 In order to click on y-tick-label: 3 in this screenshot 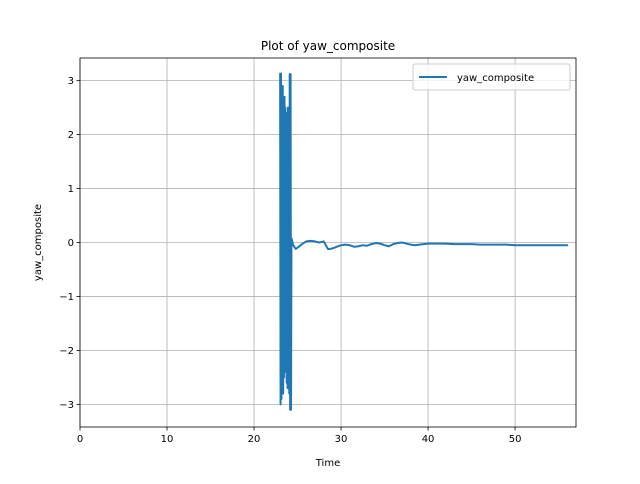, I will do `click(71, 81)`.